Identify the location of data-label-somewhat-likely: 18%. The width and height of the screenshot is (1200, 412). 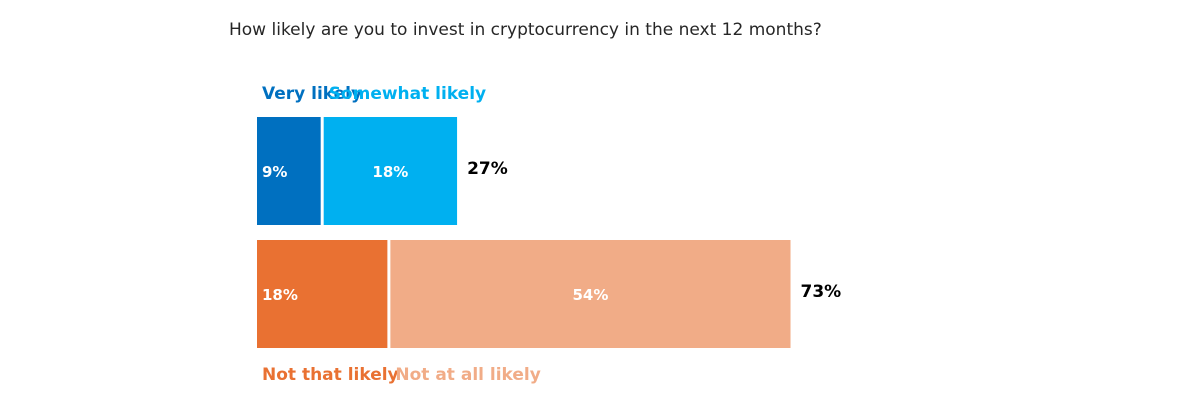
(390, 172).